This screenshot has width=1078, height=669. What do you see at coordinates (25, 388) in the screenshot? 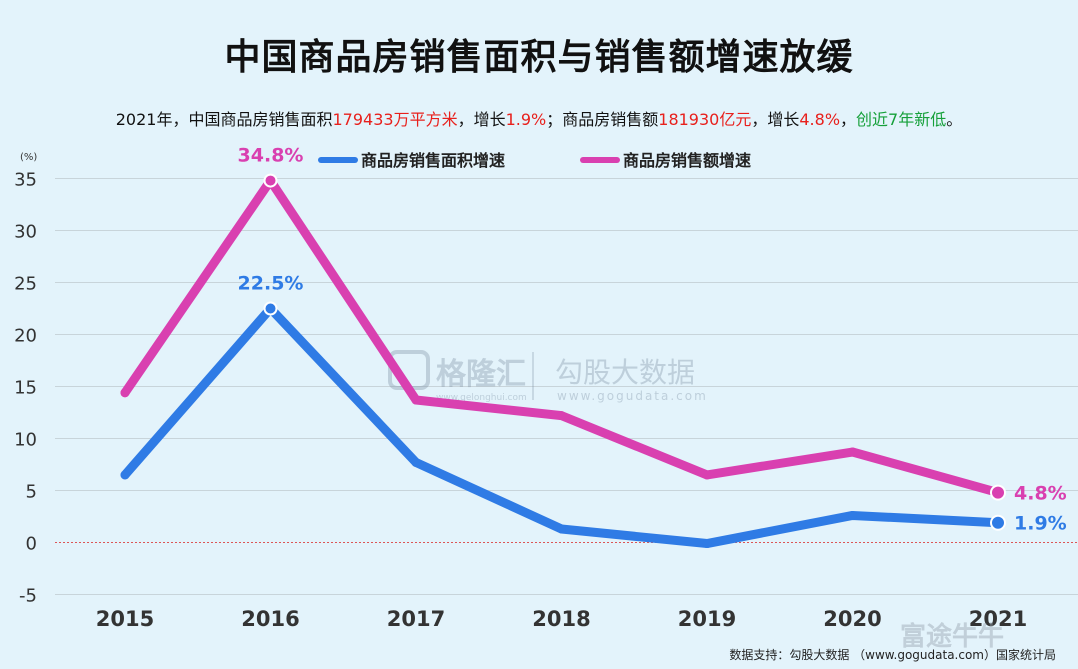
I see `y-tick-label: 15` at bounding box center [25, 388].